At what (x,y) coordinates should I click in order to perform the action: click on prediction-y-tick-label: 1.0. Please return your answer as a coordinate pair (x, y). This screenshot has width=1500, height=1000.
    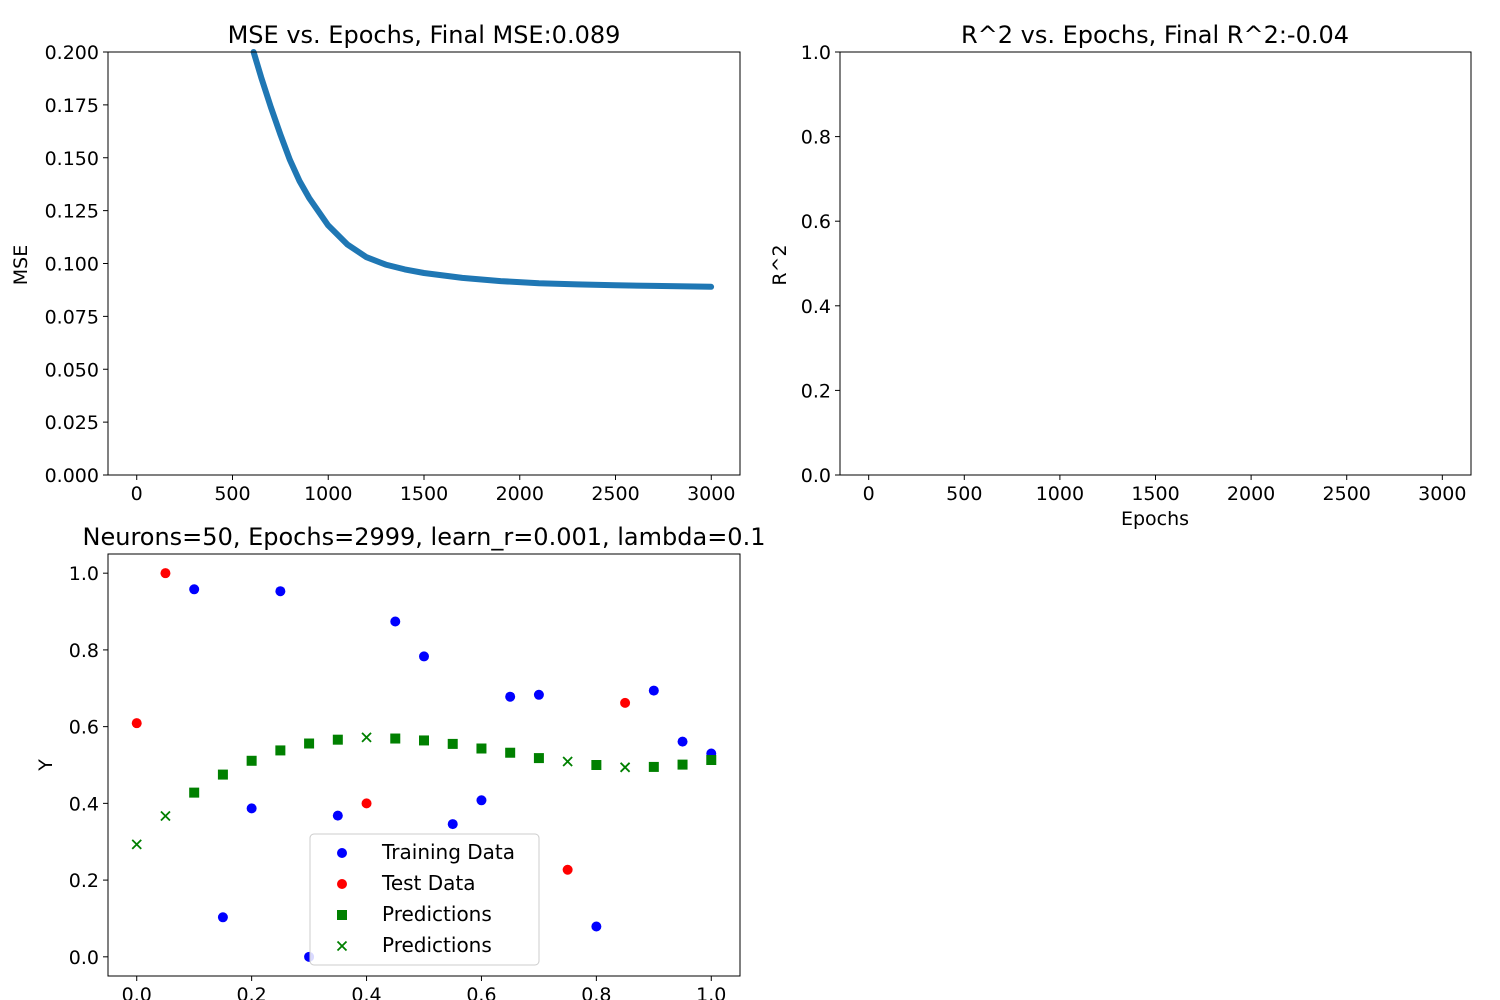
    Looking at the image, I should click on (84, 574).